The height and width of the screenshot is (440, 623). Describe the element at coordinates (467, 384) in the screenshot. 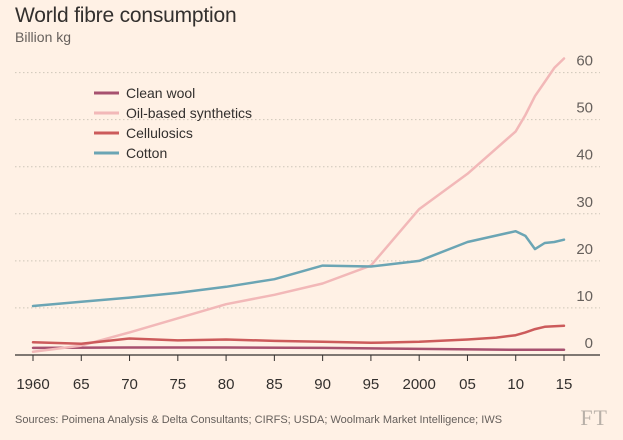

I see `x-tick-label: 05` at that location.